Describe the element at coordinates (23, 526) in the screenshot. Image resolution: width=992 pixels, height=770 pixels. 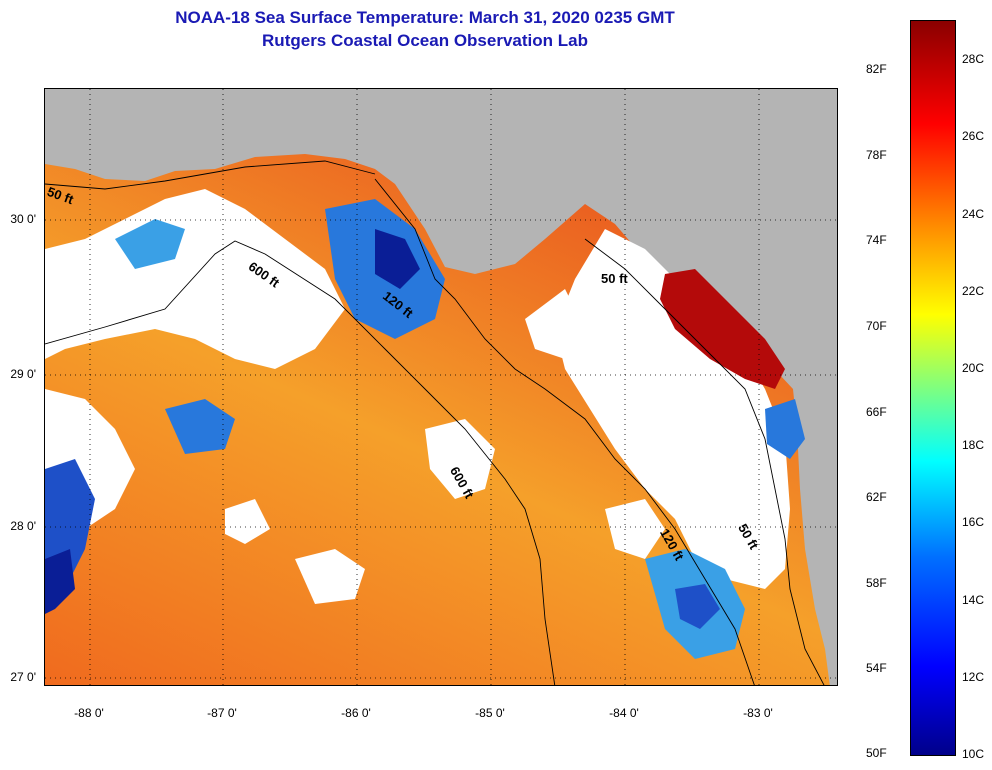
I see `lat-label: 28 0'` at that location.